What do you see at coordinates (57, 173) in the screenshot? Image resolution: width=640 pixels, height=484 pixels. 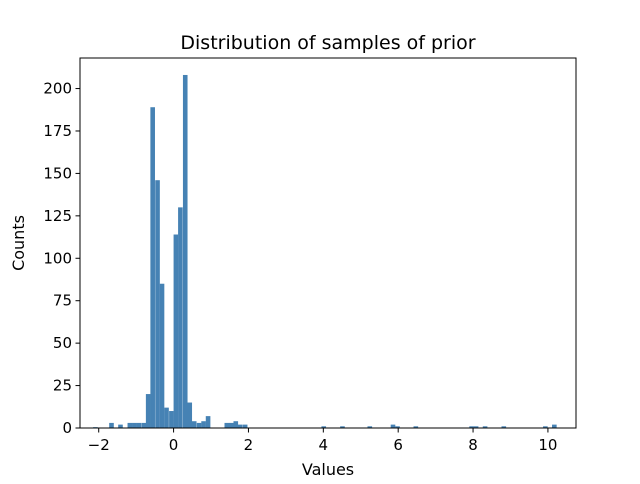 I see `y-tick-label: 150` at bounding box center [57, 173].